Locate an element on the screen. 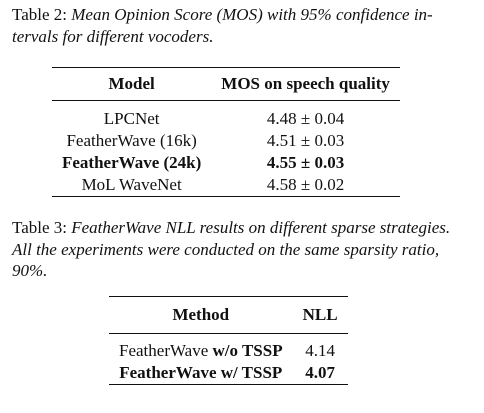 The width and height of the screenshot is (484, 413). table2-mos-cell: 4.58 ± 0.02 is located at coordinates (305, 184).